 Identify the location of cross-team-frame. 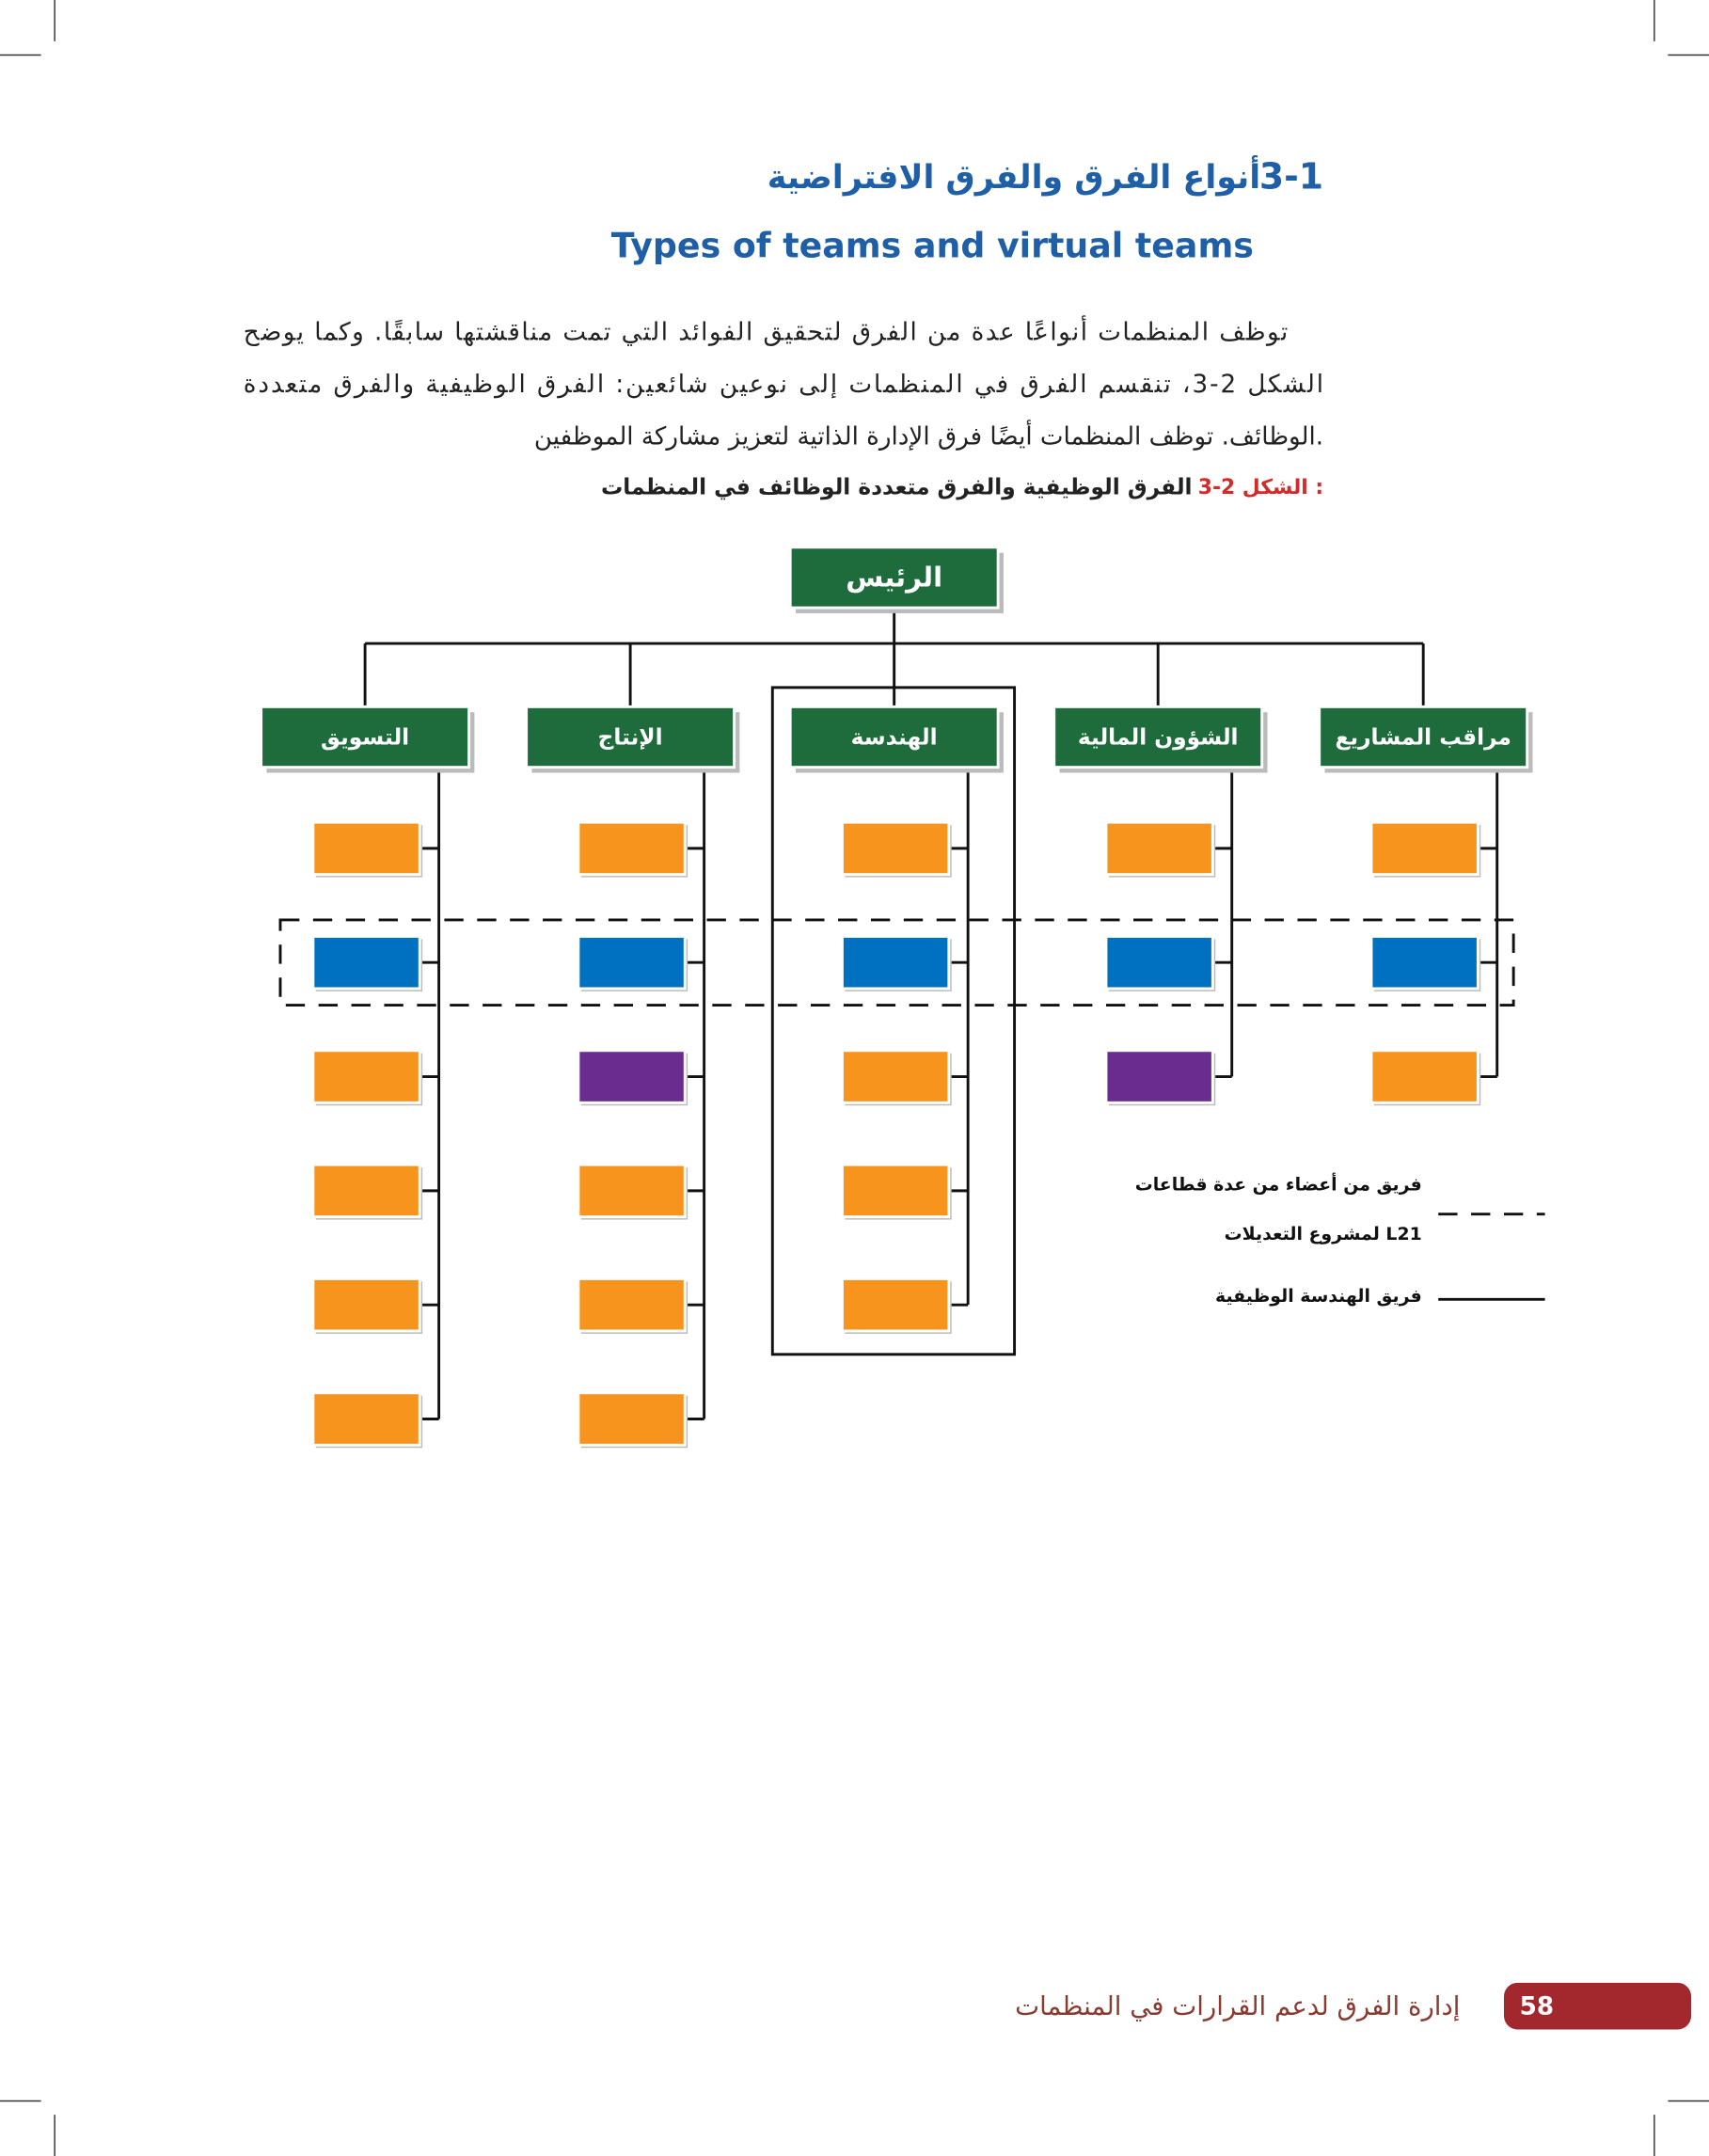
(896, 962).